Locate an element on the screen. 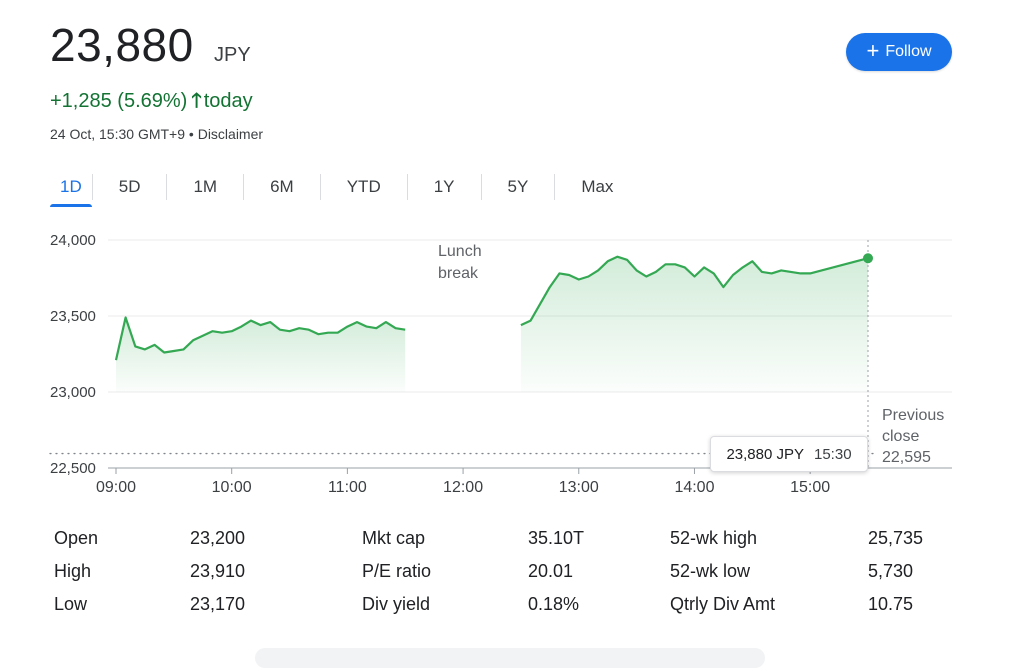 This screenshot has width=1024, height=668. last-point-dot is located at coordinates (868, 258).